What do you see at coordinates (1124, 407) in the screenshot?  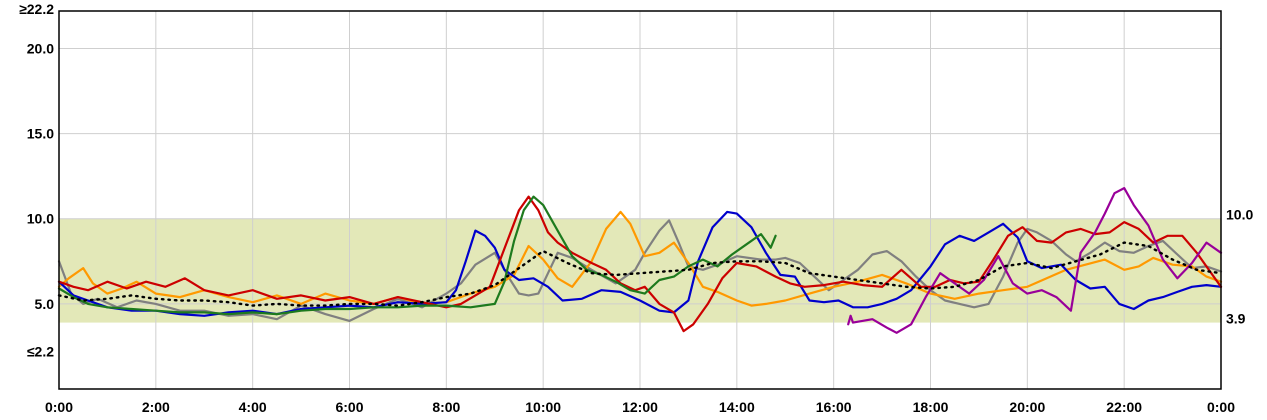 I see `x-tick-label: 22:00` at bounding box center [1124, 407].